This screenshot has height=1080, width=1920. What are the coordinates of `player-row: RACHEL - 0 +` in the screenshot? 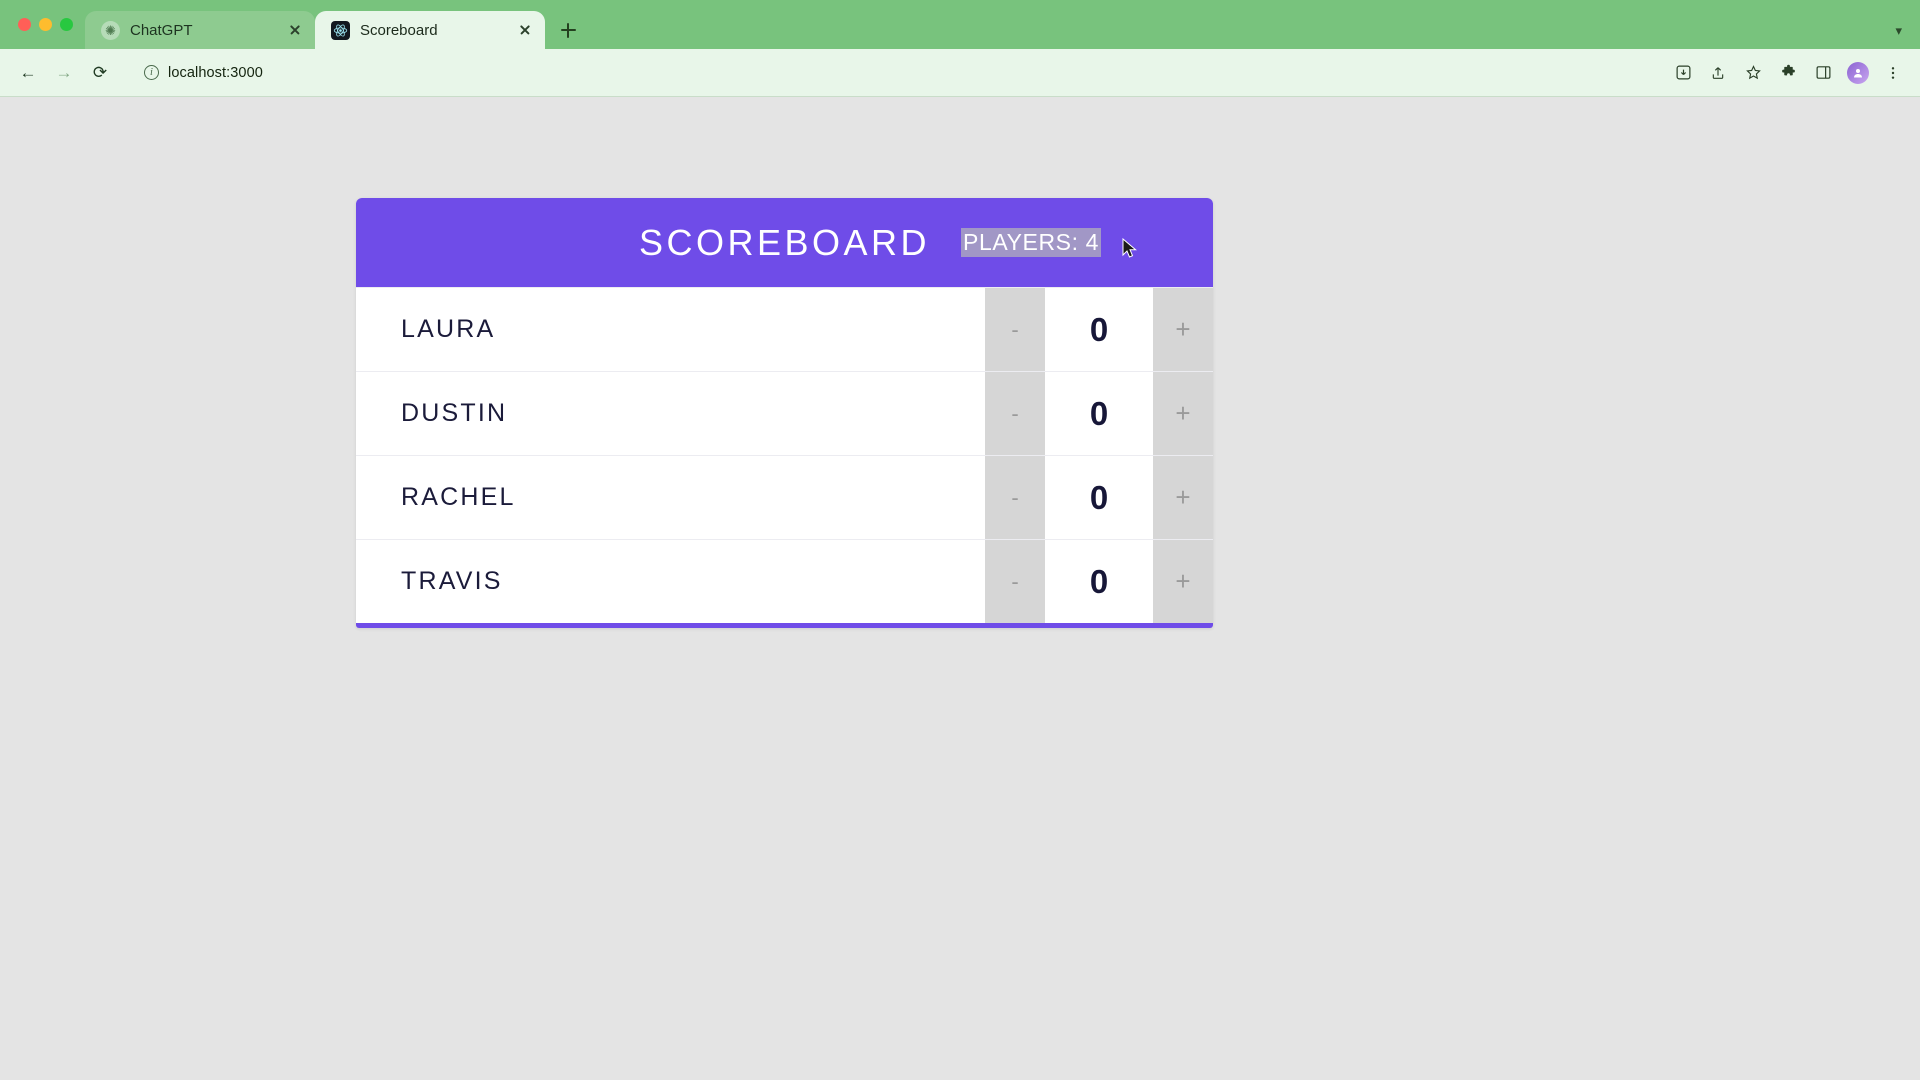 It's located at (784, 497).